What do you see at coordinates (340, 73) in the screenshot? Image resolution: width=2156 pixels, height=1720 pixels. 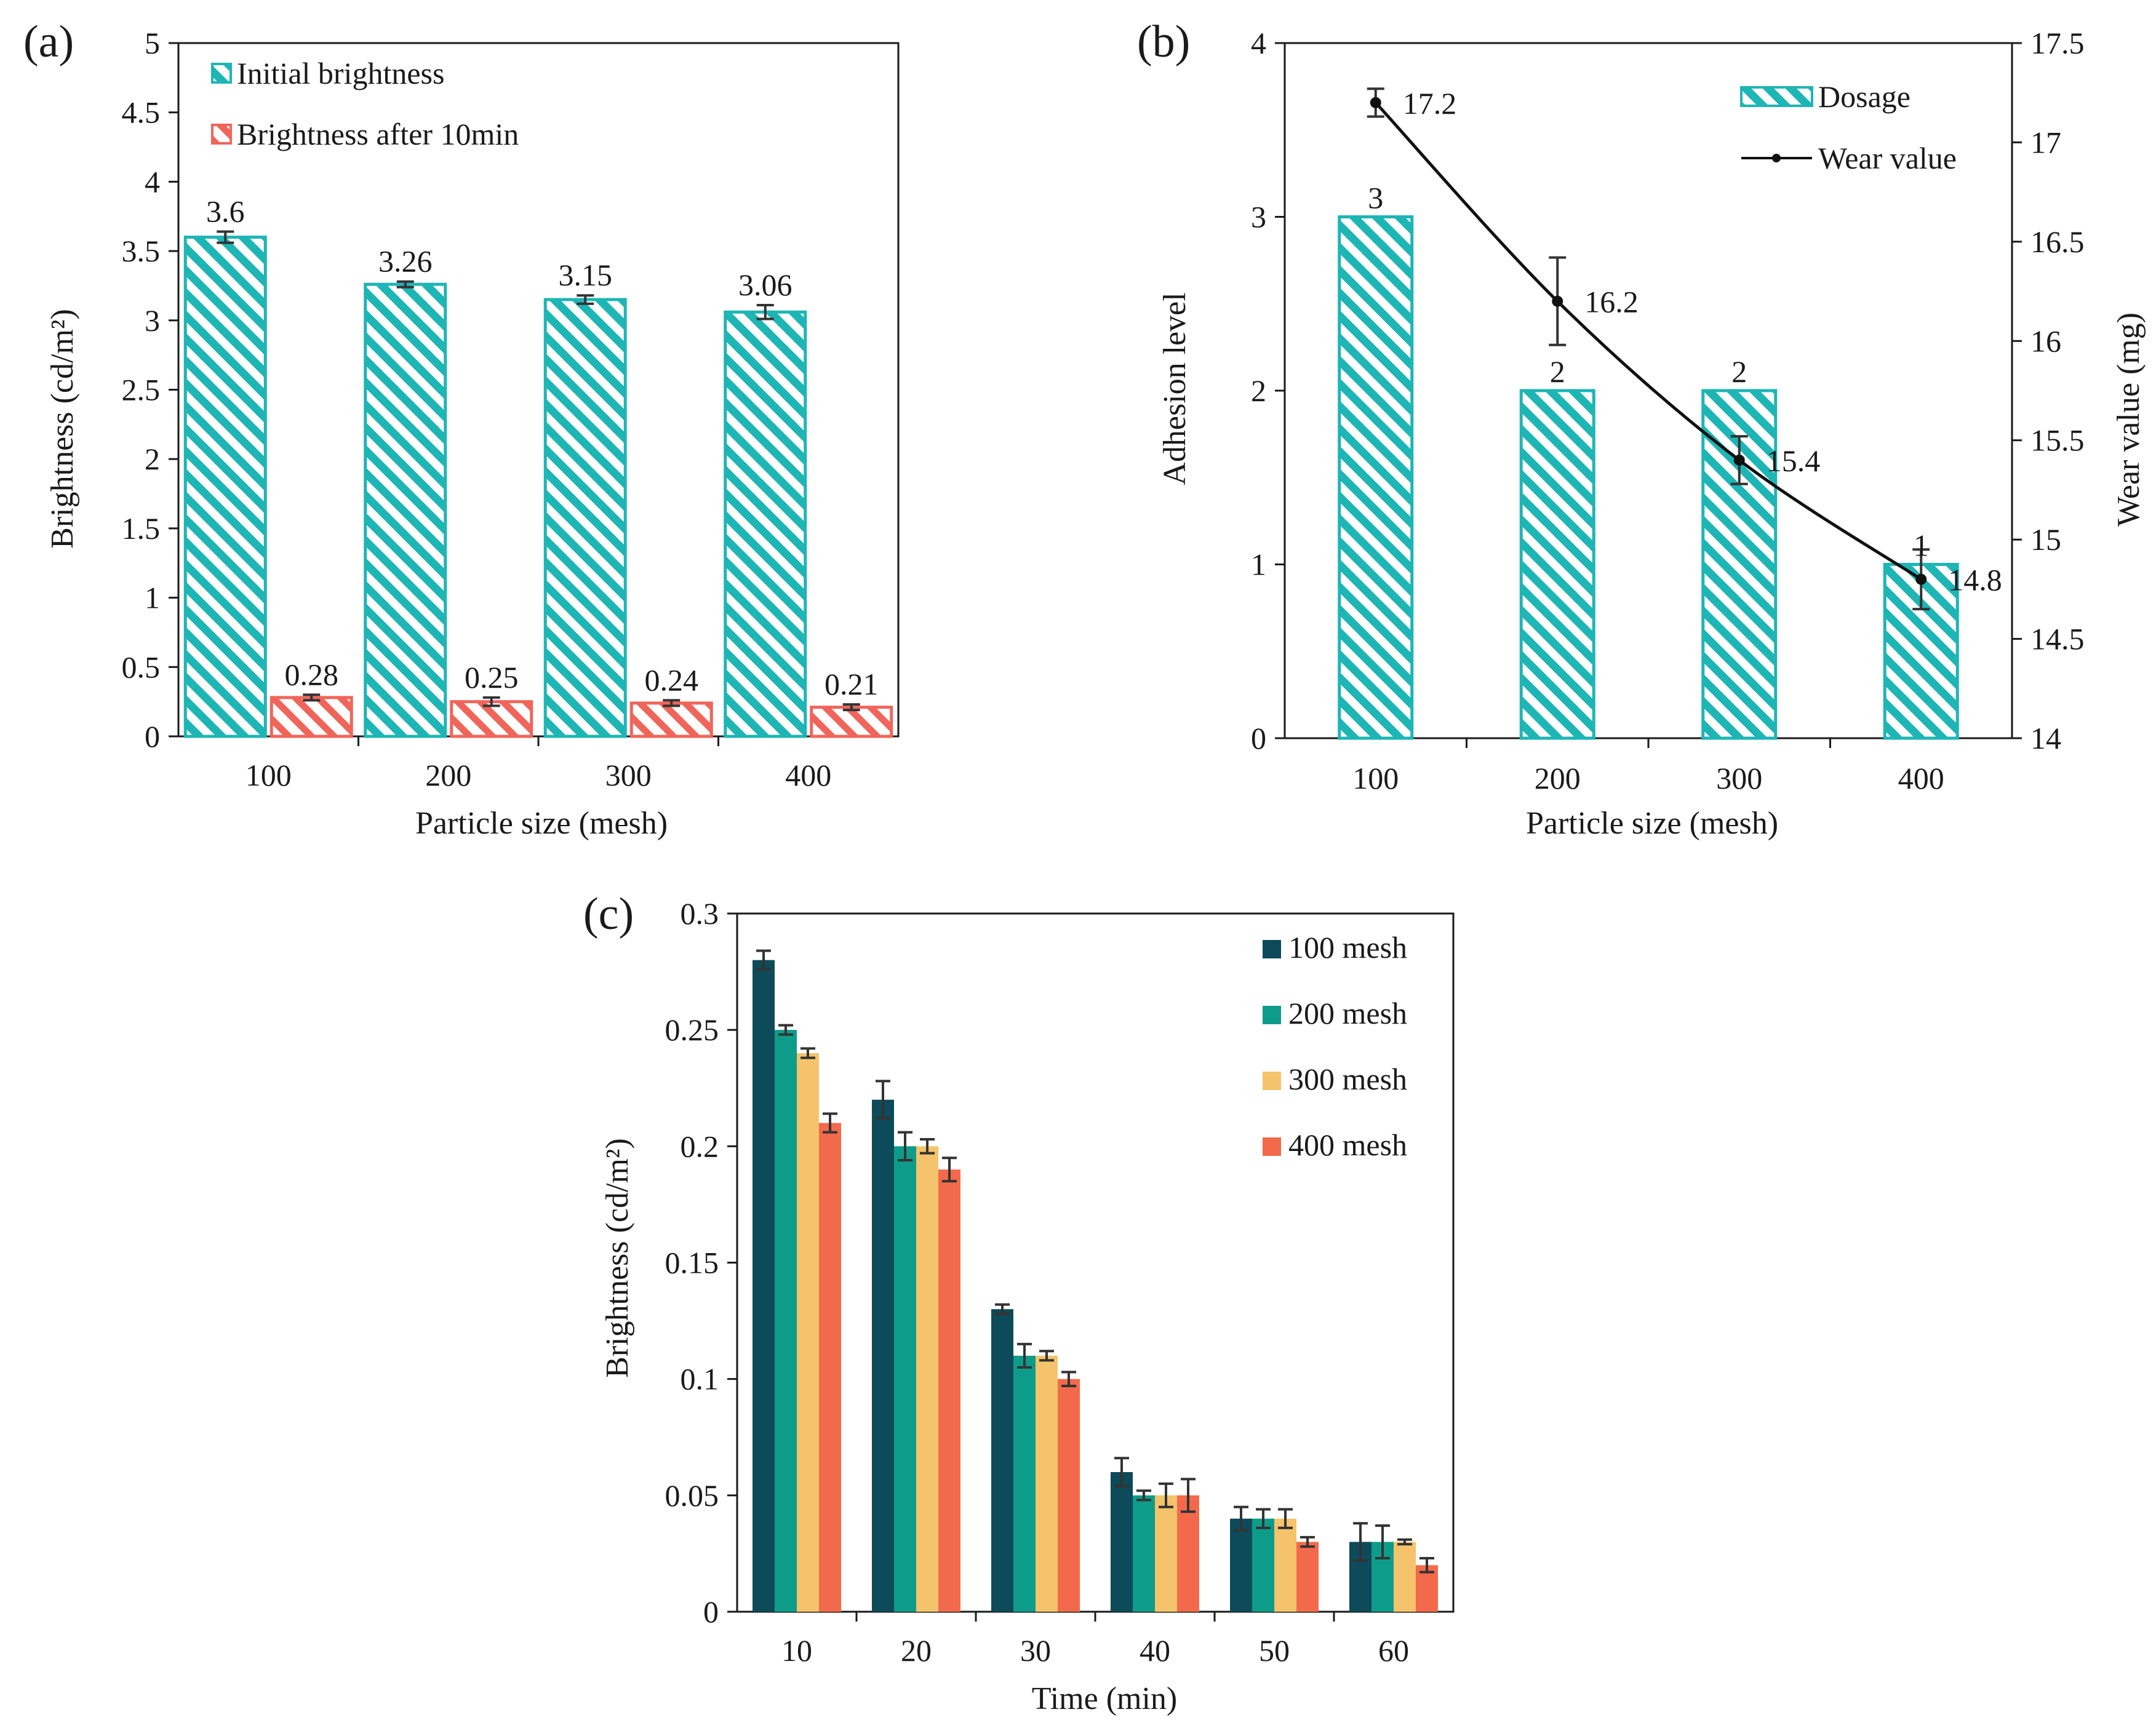 I see `chart-a-legend-initial: Initial brightness` at bounding box center [340, 73].